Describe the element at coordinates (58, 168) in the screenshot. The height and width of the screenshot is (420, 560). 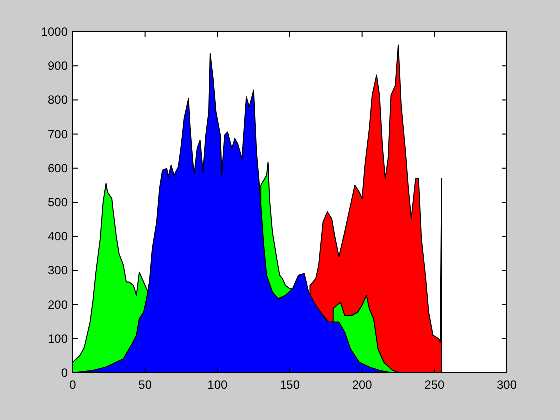
I see `y-tick-label: 600` at that location.